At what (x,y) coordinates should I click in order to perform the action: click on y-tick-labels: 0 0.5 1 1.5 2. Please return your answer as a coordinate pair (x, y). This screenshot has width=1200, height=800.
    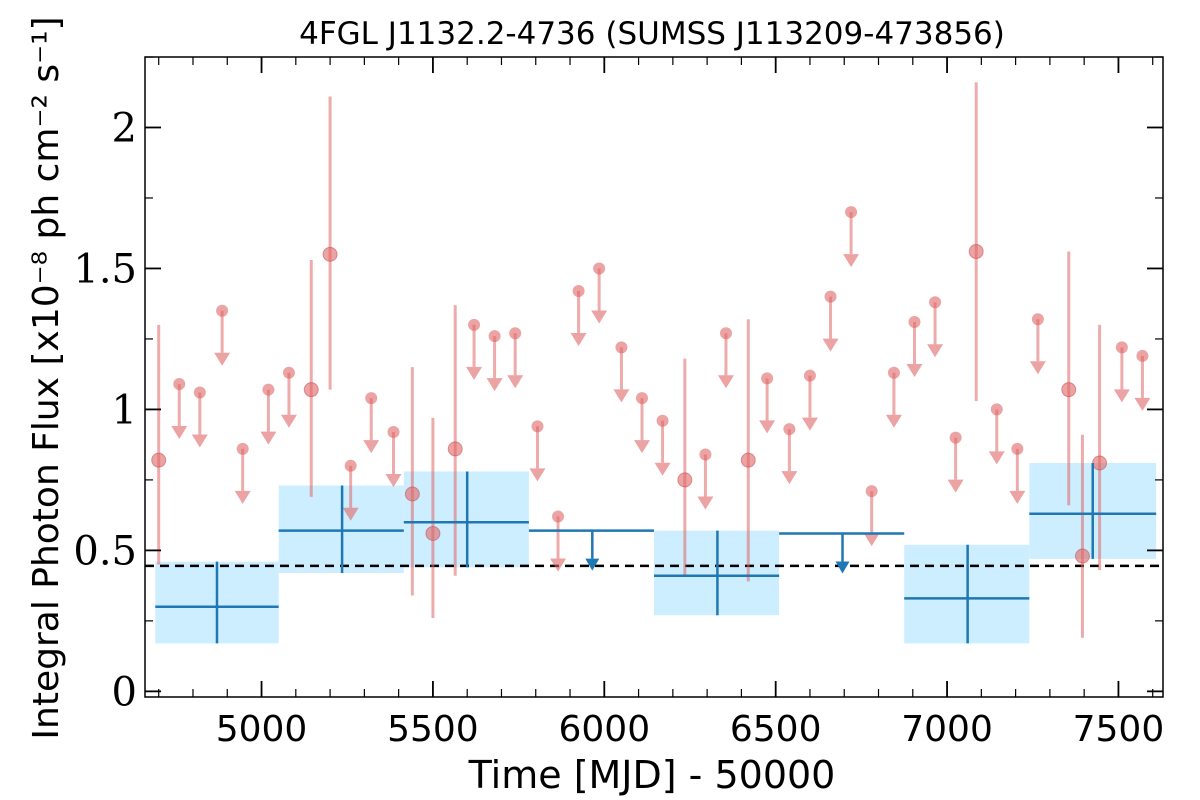
    Looking at the image, I should click on (105, 410).